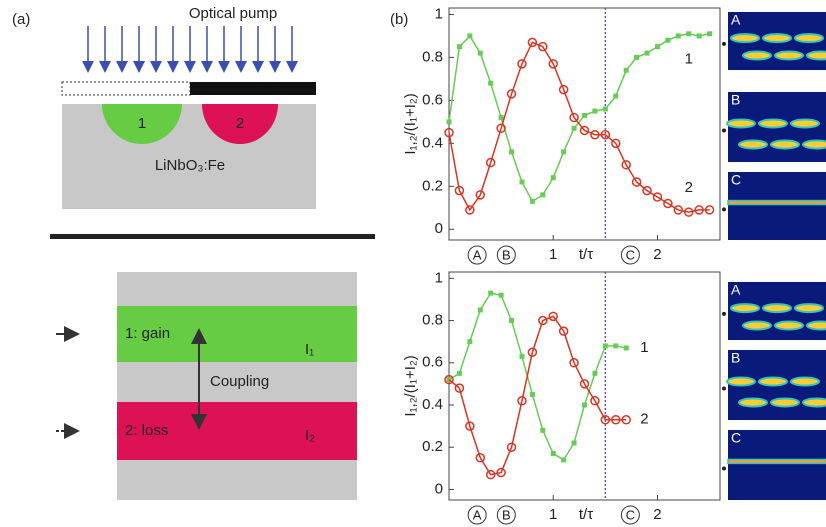 The image size is (826, 527). What do you see at coordinates (432, 404) in the screenshot?
I see `y-tick-label: 0.4` at bounding box center [432, 404].